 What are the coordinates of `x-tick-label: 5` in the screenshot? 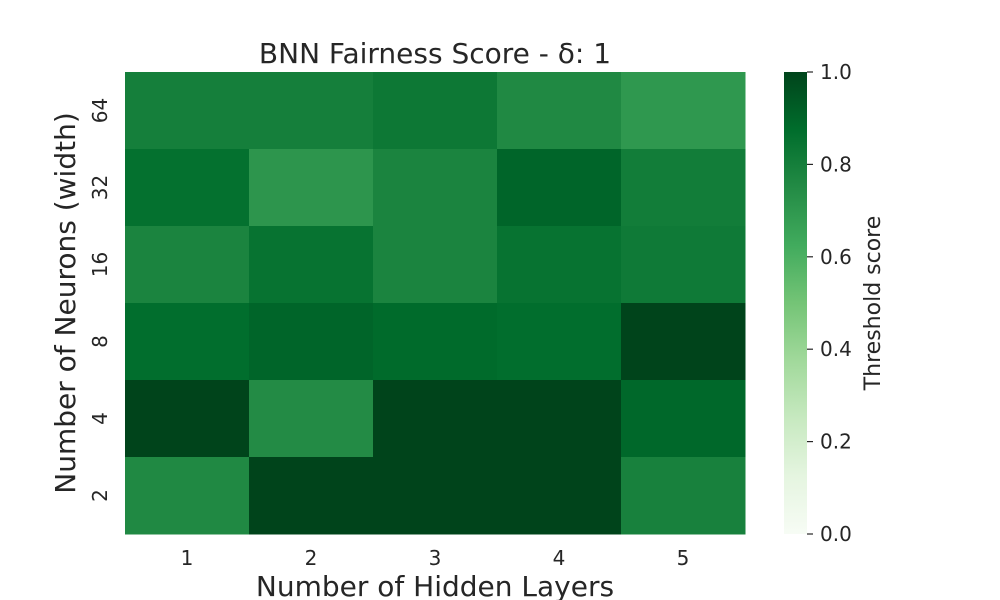 It's located at (683, 558).